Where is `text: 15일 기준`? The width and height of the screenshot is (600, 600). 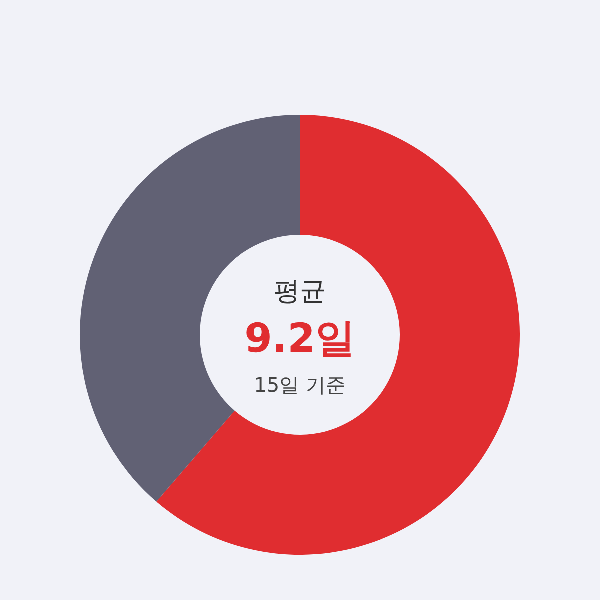 text: 15일 기준 is located at coordinates (300, 385).